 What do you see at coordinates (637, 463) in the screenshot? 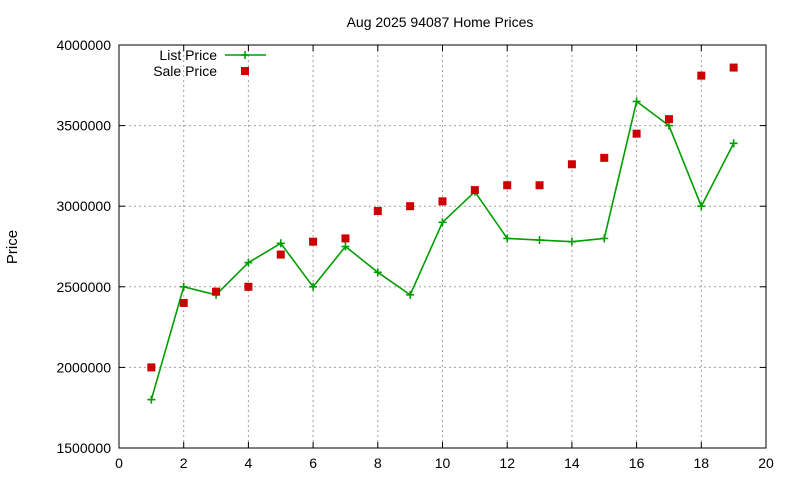
I see `x-tick-label: 16` at bounding box center [637, 463].